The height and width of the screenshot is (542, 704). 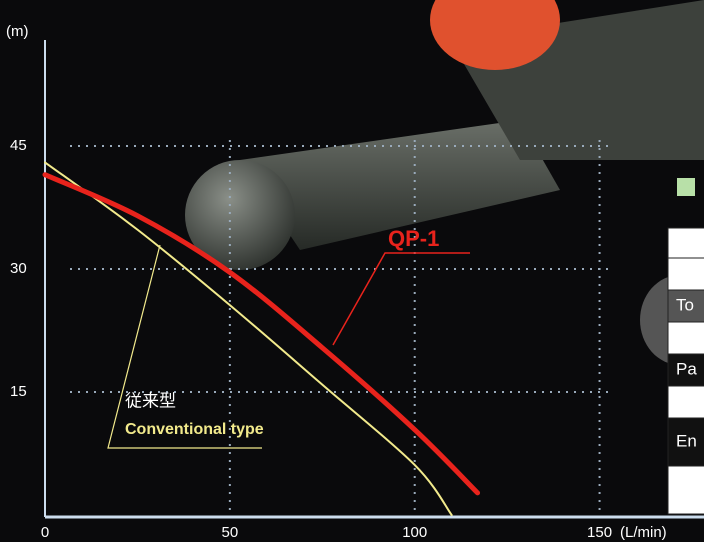 What do you see at coordinates (18, 268) in the screenshot?
I see `y-tick-label: 30` at bounding box center [18, 268].